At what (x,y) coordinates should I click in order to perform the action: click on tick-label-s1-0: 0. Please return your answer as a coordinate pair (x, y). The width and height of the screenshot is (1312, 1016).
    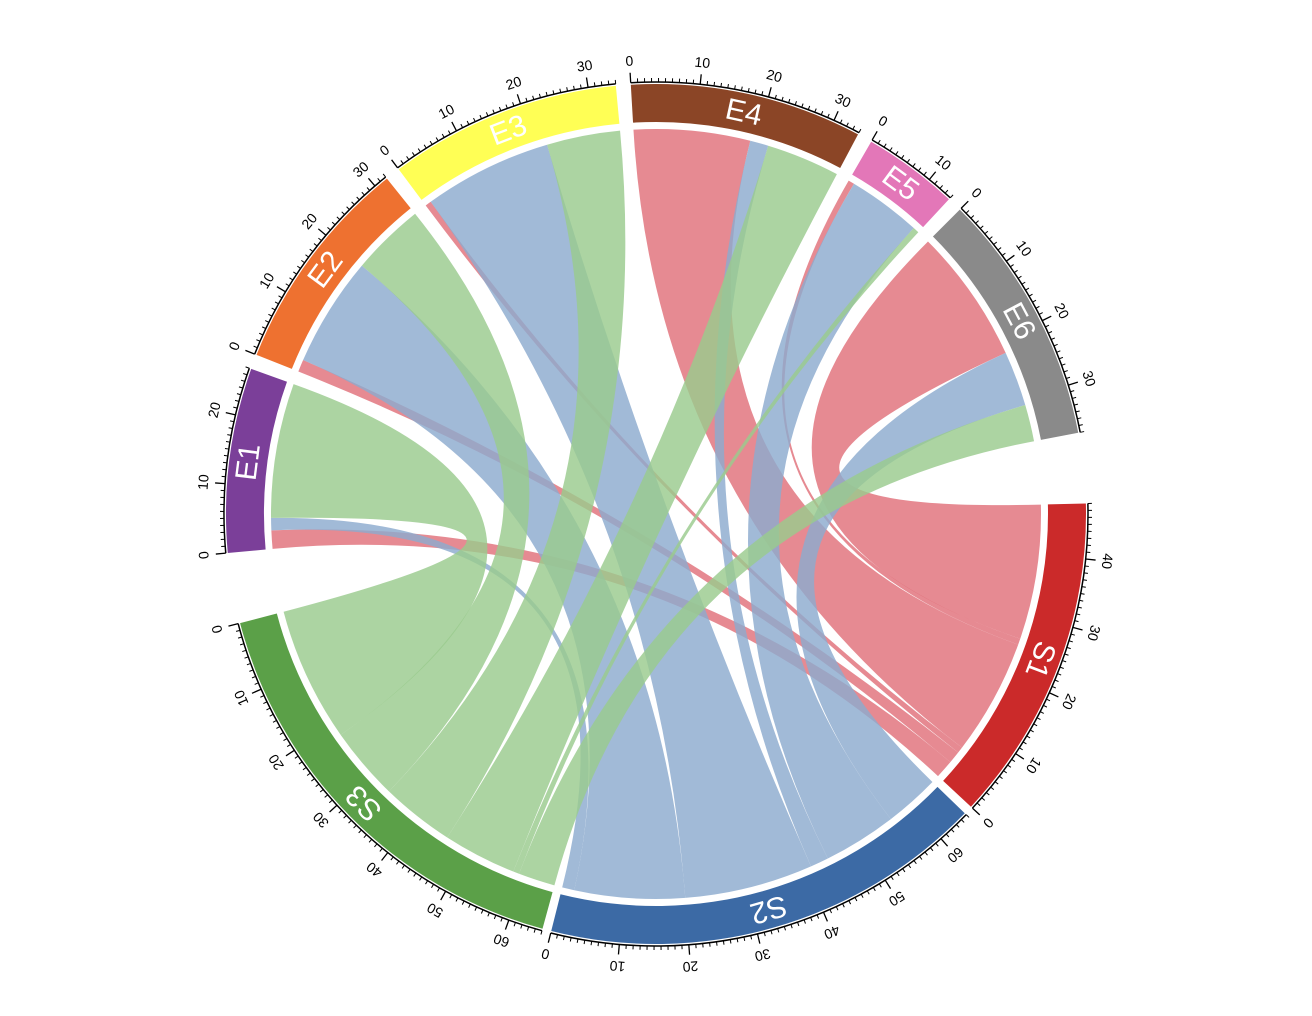
    Looking at the image, I should click on (988, 823).